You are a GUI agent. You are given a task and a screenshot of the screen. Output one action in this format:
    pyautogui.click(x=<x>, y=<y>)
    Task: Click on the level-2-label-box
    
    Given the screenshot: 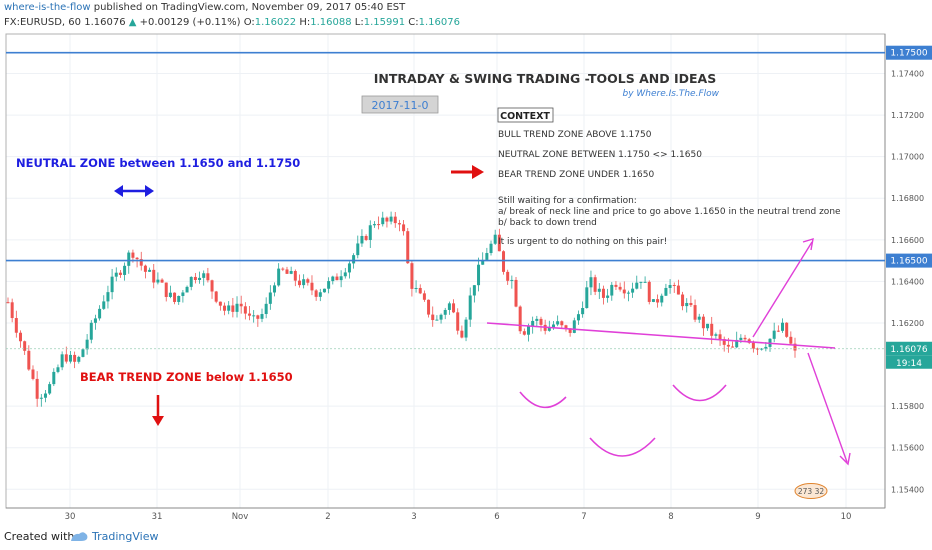 What is the action you would take?
    pyautogui.click(x=909, y=260)
    